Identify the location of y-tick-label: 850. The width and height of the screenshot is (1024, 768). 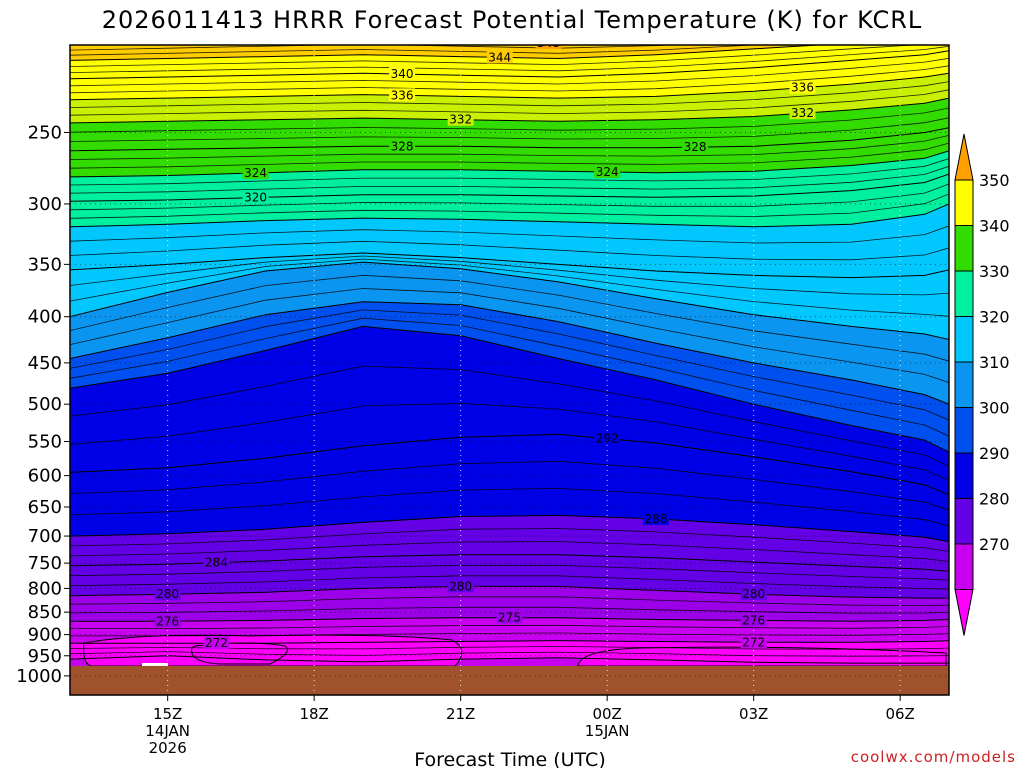
(45, 612).